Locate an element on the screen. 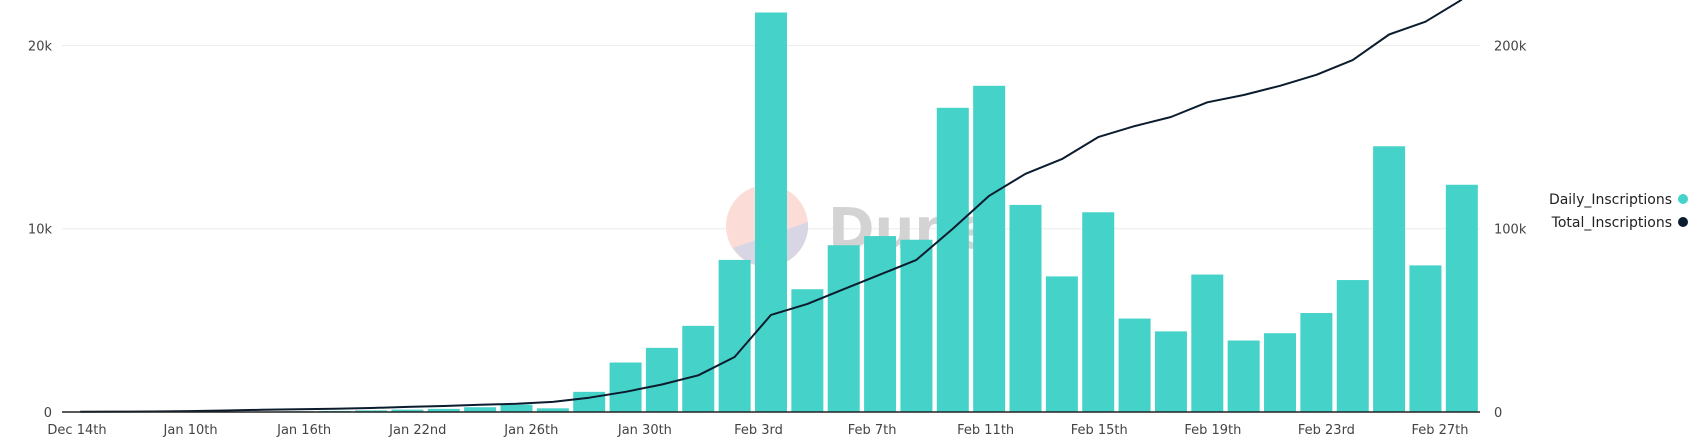 The height and width of the screenshot is (441, 1697). x-tick-label: Feb 7th is located at coordinates (872, 430).